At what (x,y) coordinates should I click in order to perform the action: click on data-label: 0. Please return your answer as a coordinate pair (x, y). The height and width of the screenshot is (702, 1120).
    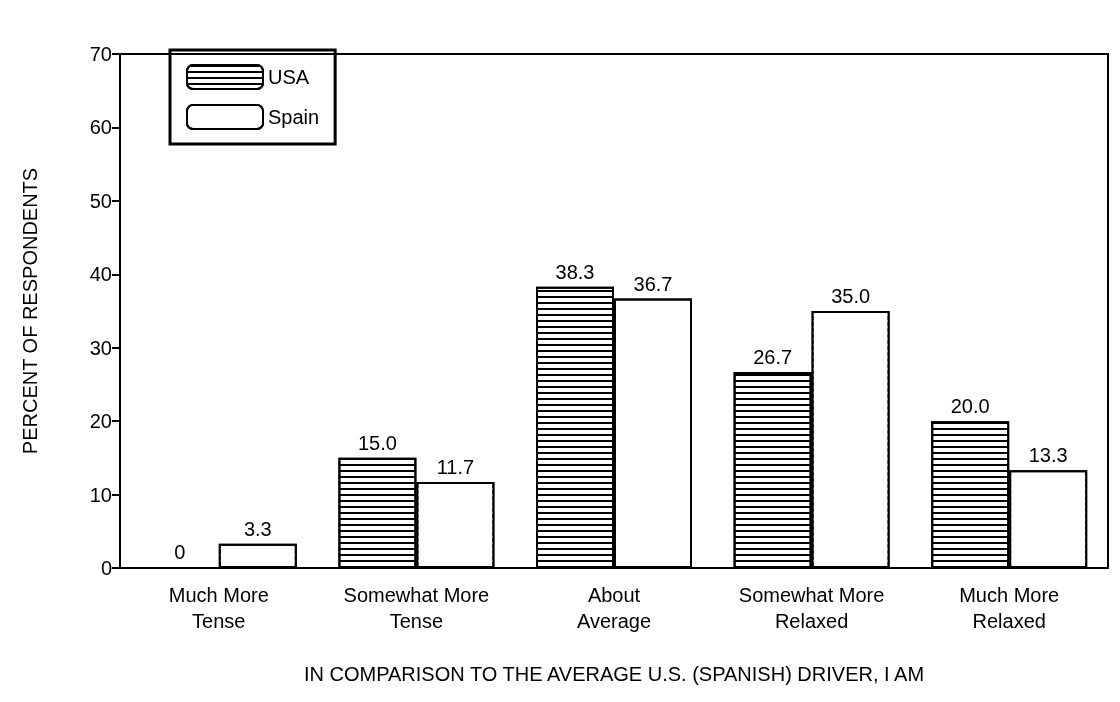
    Looking at the image, I should click on (180, 552).